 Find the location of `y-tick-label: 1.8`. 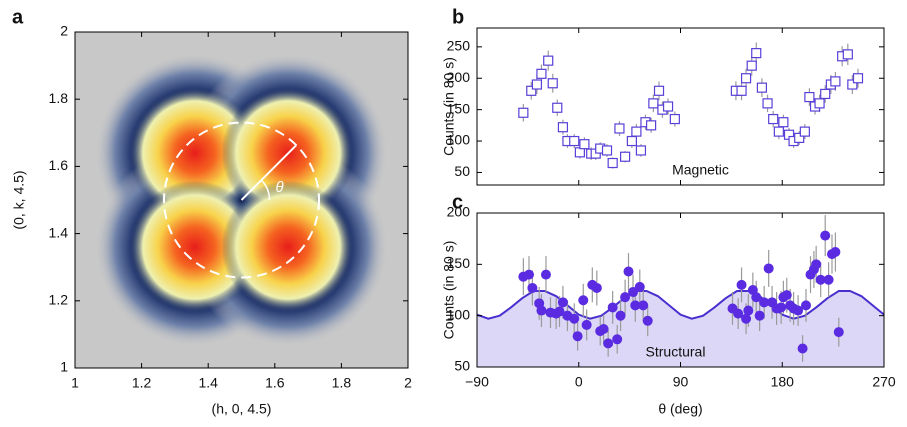

y-tick-label: 1.8 is located at coordinates (59, 98).